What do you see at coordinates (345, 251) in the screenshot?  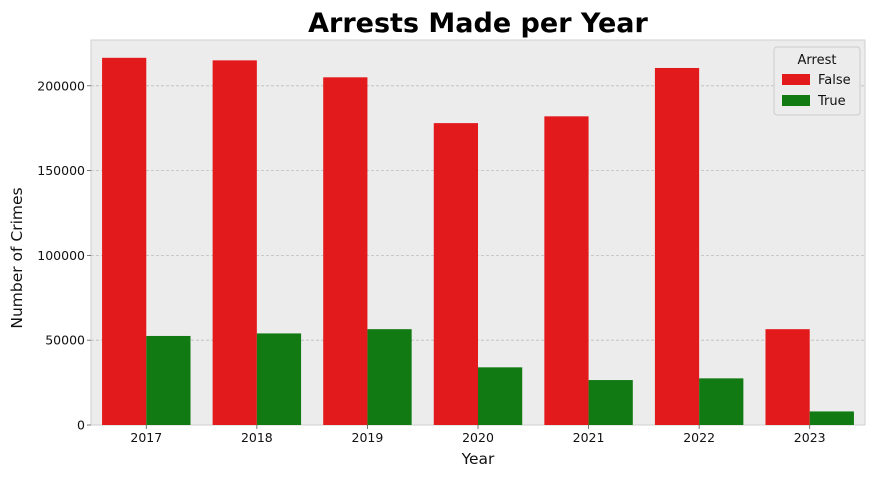 I see `bar-false-2019` at bounding box center [345, 251].